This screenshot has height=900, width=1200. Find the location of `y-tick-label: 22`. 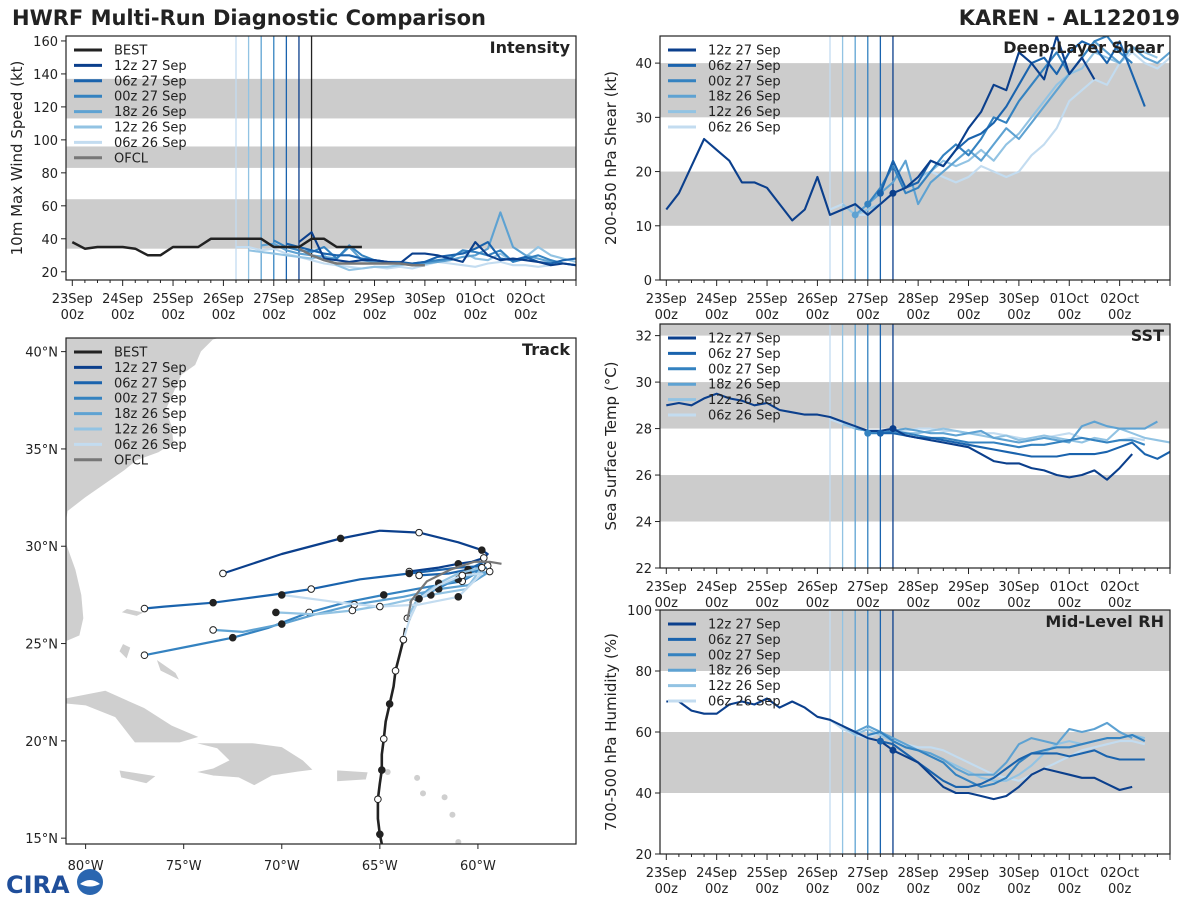

y-tick-label: 22 is located at coordinates (643, 569).